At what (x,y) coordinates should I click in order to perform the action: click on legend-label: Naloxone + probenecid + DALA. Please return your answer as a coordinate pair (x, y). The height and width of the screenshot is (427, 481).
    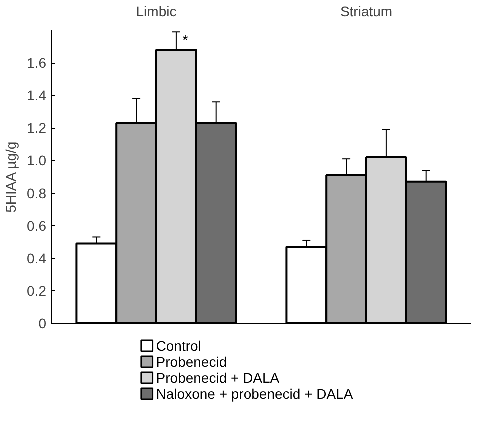
    Looking at the image, I should click on (255, 394).